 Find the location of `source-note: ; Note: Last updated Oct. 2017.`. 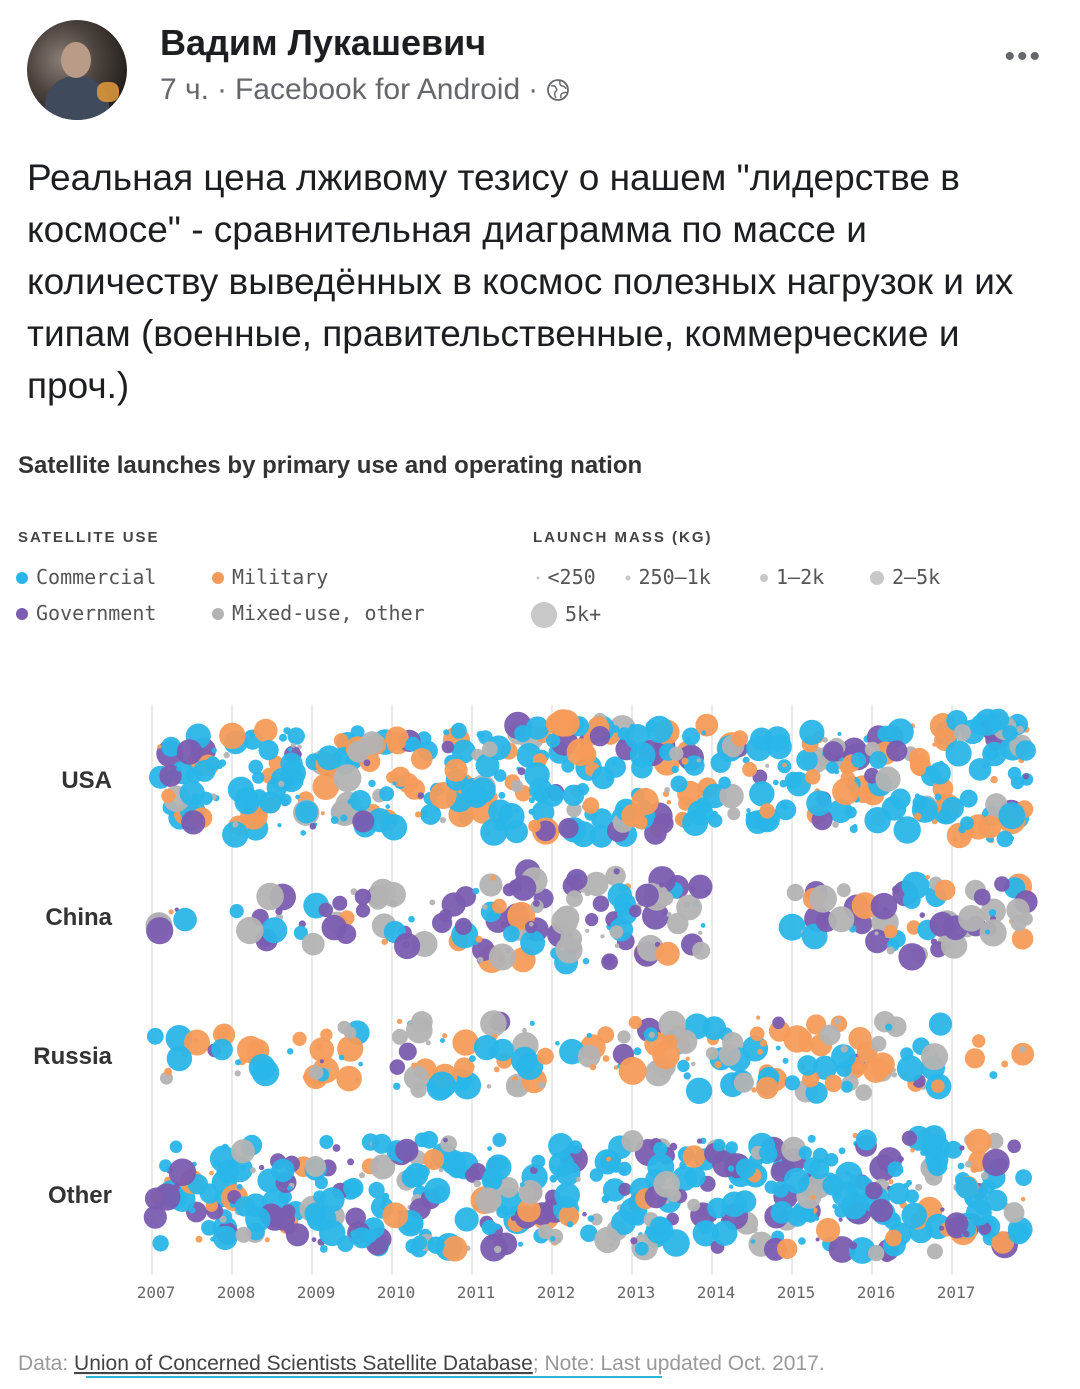

source-note: ; Note: Last updated Oct. 2017. is located at coordinates (679, 1363).